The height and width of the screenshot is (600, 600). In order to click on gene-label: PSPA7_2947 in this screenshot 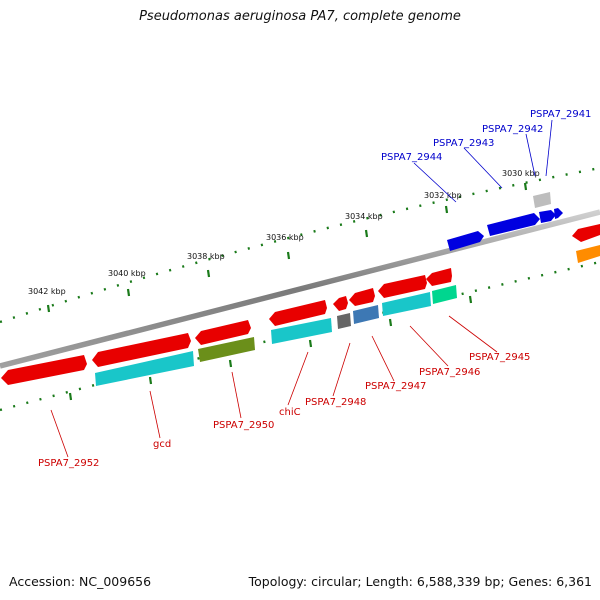, I will do `click(395, 386)`.